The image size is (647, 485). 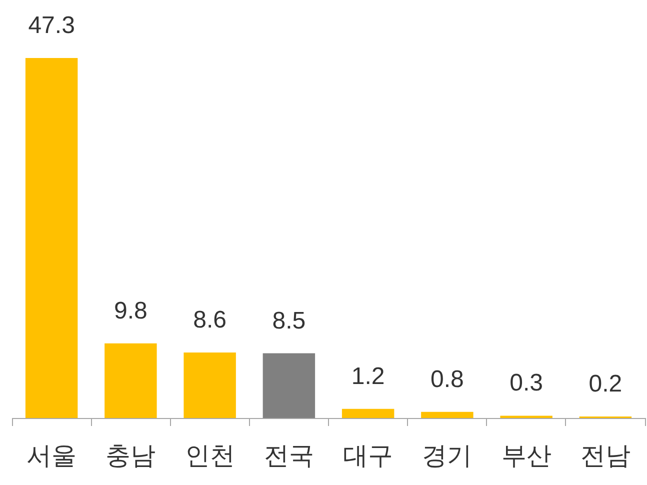 I want to click on data-label: 9.8, so click(x=131, y=310).